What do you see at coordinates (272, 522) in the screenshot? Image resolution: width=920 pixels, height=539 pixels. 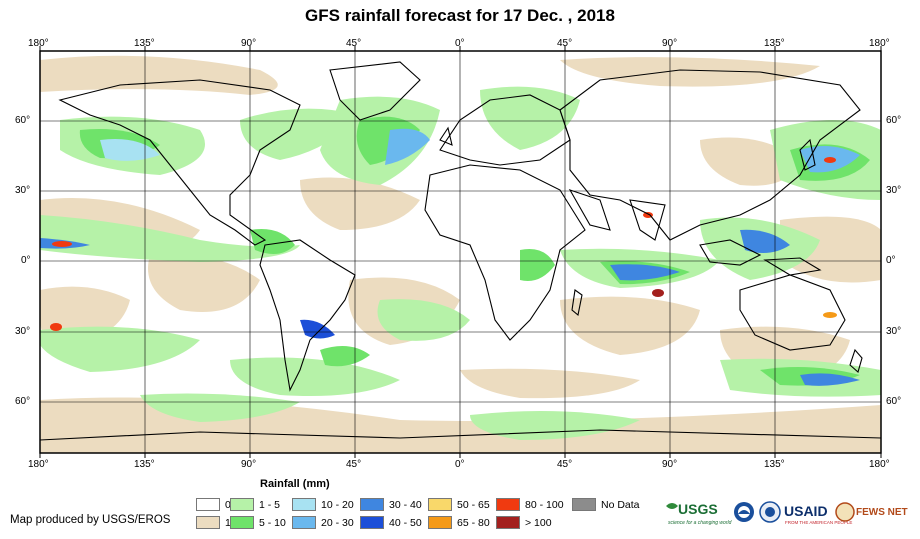 I see `legend-label: 5 - 10` at bounding box center [272, 522].